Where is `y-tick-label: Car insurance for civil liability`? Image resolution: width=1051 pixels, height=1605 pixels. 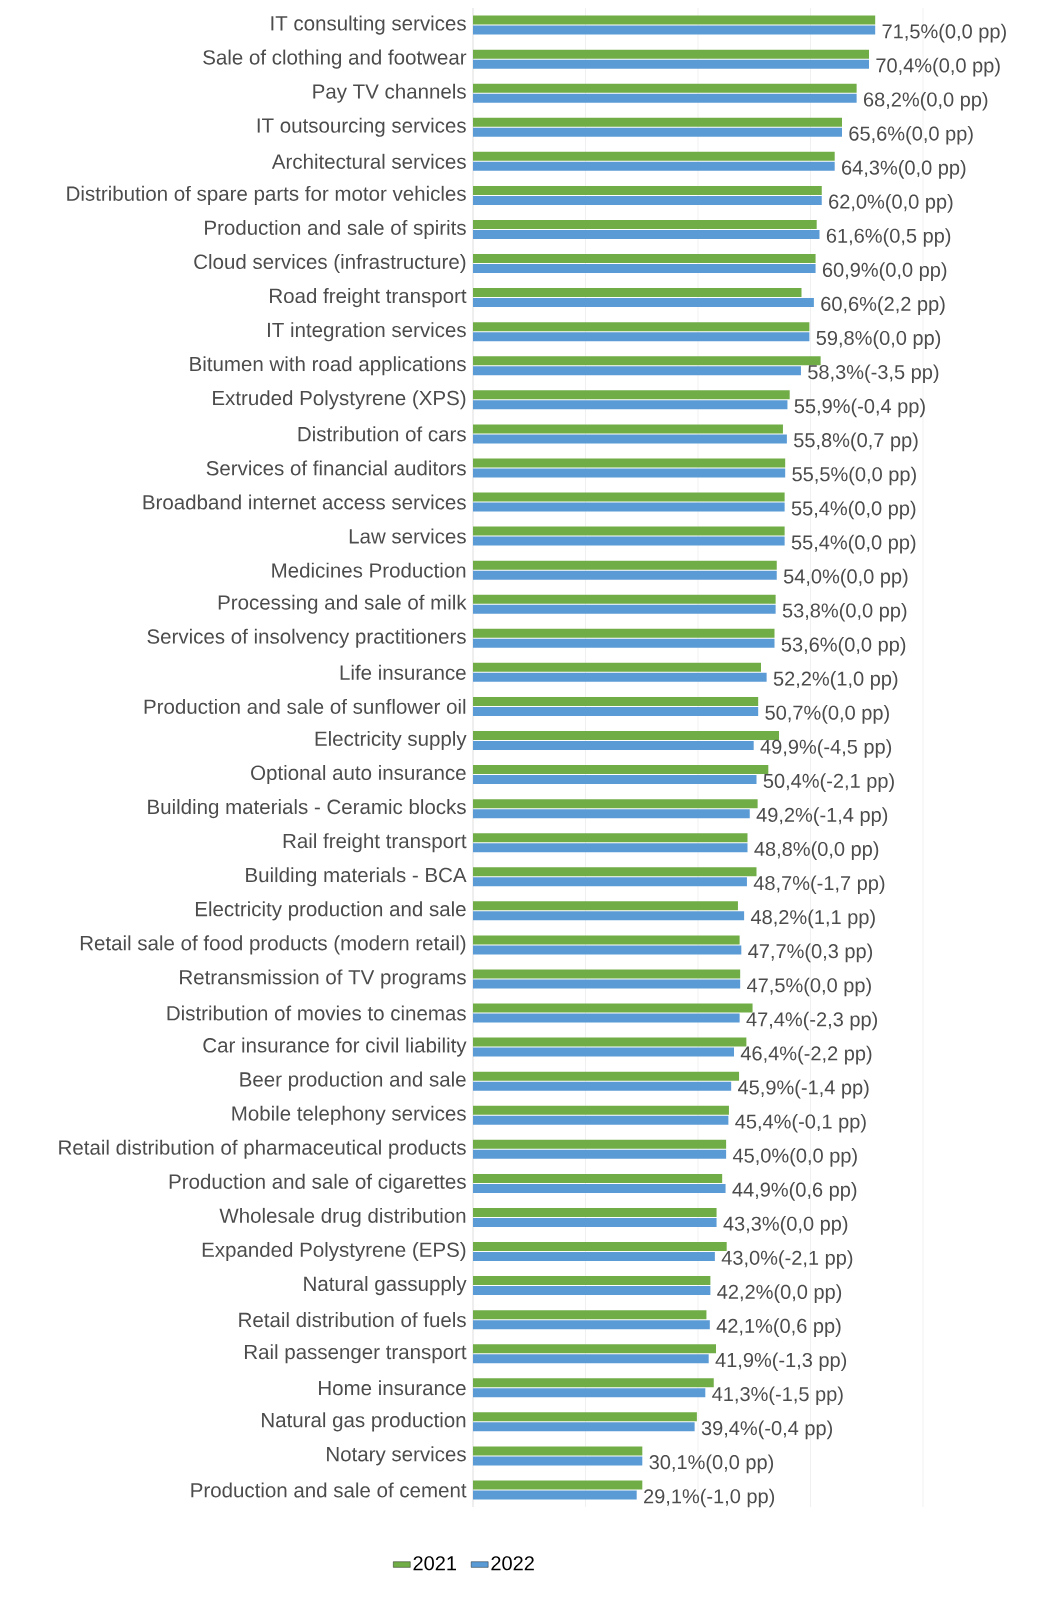 y-tick-label: Car insurance for civil liability is located at coordinates (335, 1047).